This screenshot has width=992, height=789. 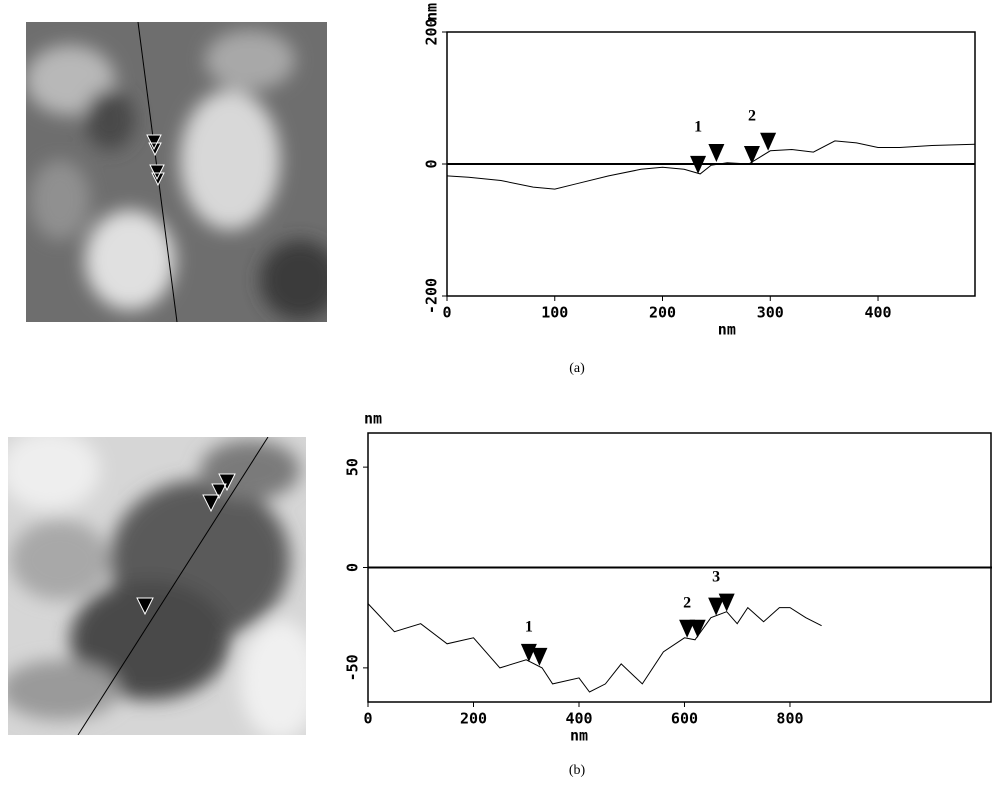 I want to click on x-tick-label: 800, so click(x=789, y=719).